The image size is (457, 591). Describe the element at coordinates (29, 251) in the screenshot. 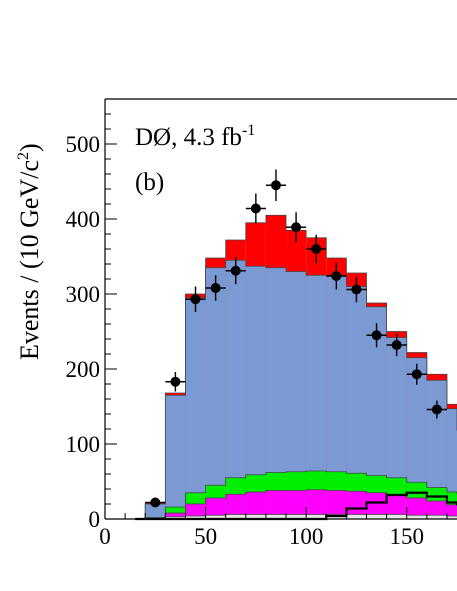

I see `y-axis-label: Events / (10 GeV/c2)` at that location.